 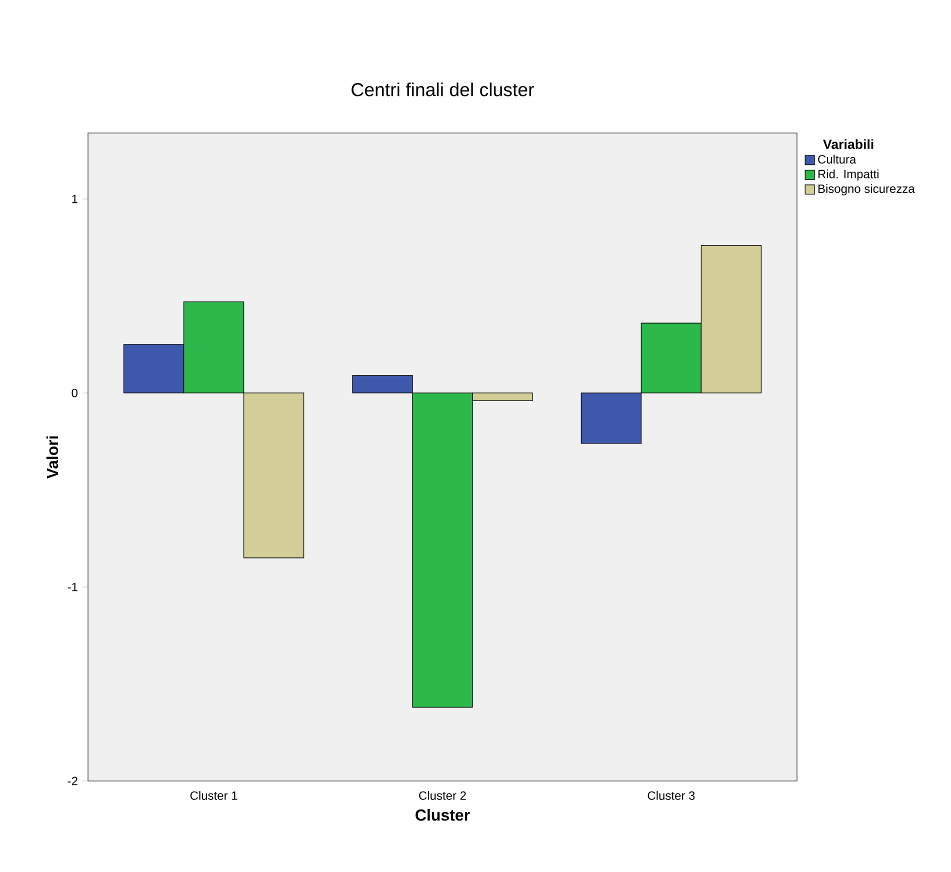 I want to click on x-tick-label: Cluster 2, so click(x=442, y=795).